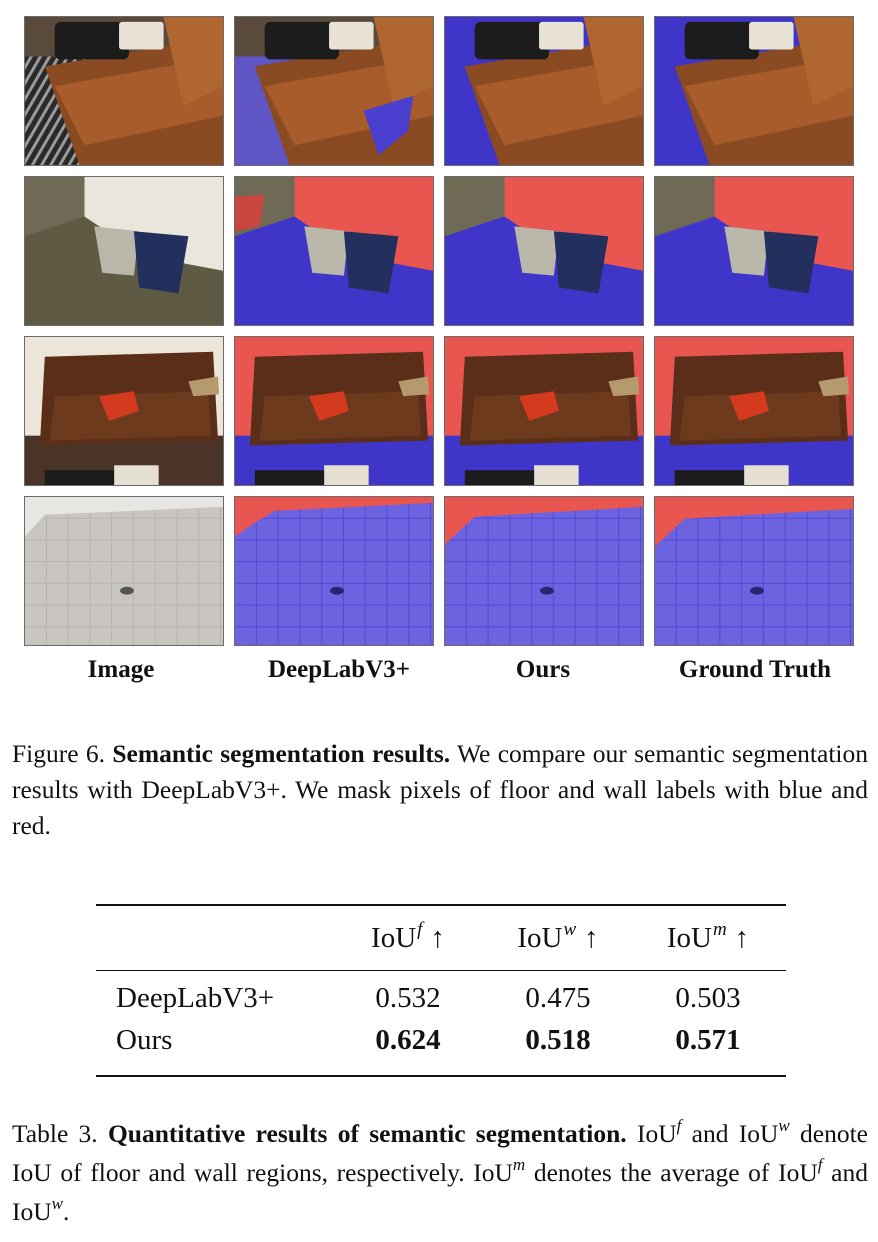 The image size is (878, 1242). What do you see at coordinates (408, 998) in the screenshot?
I see `value-iou-floor: 0.532` at bounding box center [408, 998].